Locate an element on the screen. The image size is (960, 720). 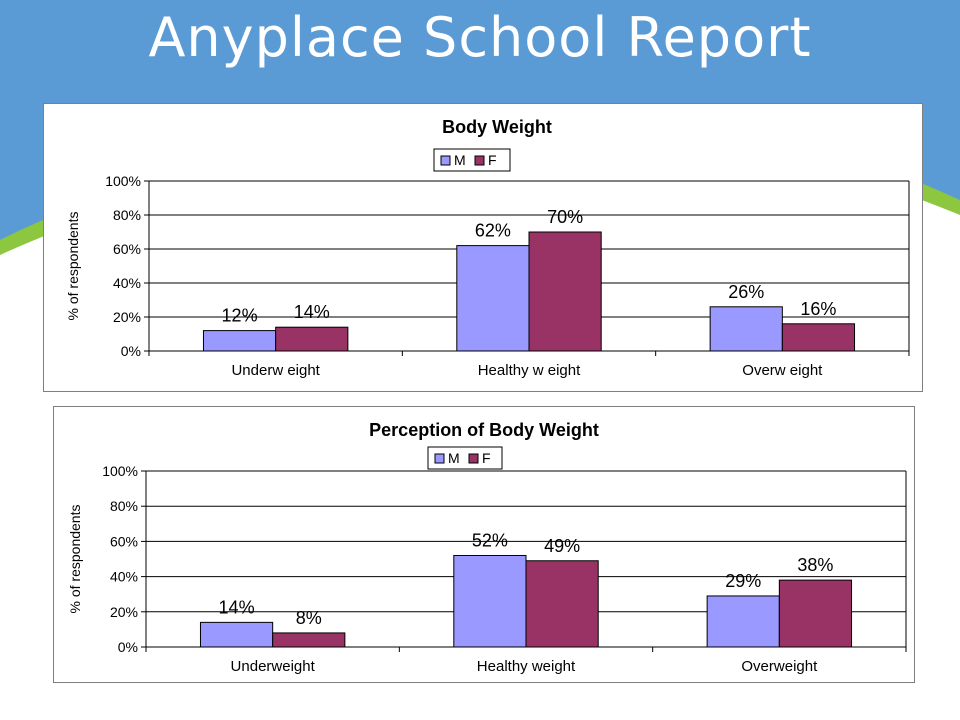
data-label-m: 52% is located at coordinates (490, 540).